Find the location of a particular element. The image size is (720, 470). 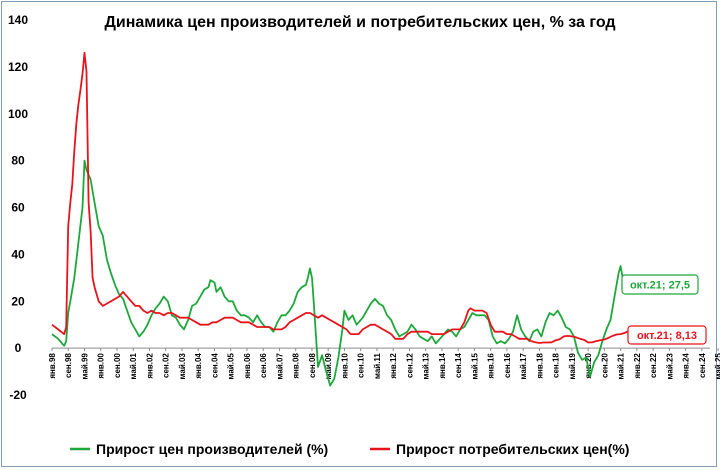

x-tick-label: янв.06 is located at coordinates (247, 366).